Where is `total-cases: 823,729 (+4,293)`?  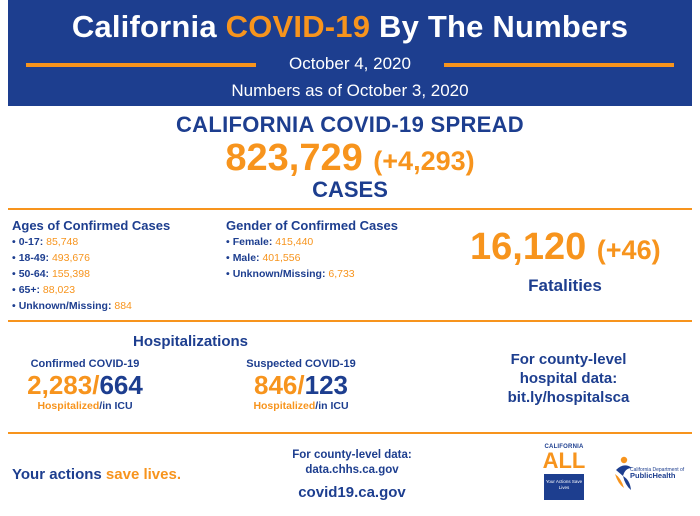
total-cases: 823,729 (+4,293) is located at coordinates (350, 158).